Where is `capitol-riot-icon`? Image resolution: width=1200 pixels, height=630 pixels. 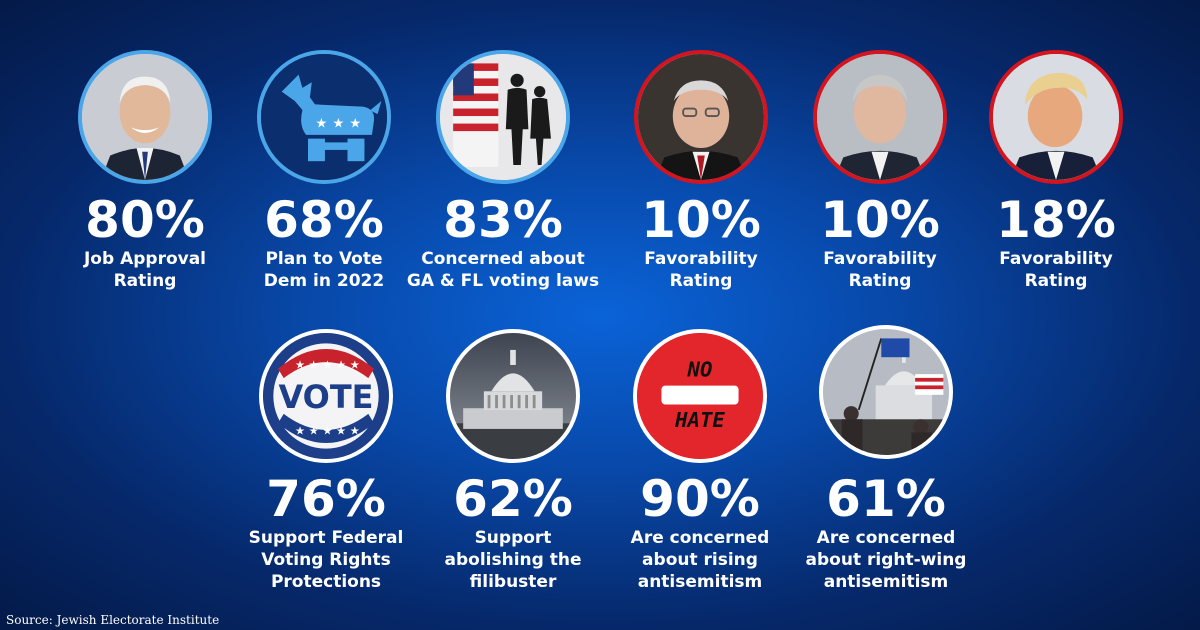 capitol-riot-icon is located at coordinates (886, 392).